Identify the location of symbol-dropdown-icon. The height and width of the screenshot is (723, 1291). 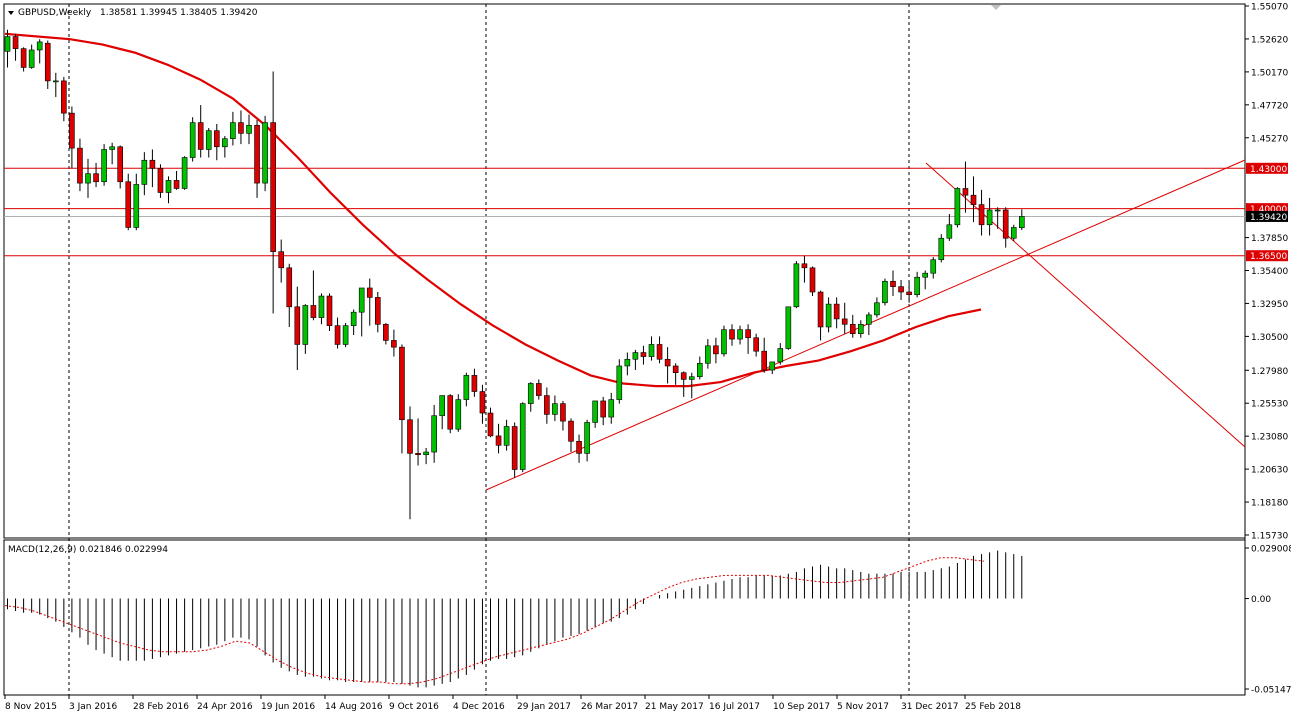
(11, 13).